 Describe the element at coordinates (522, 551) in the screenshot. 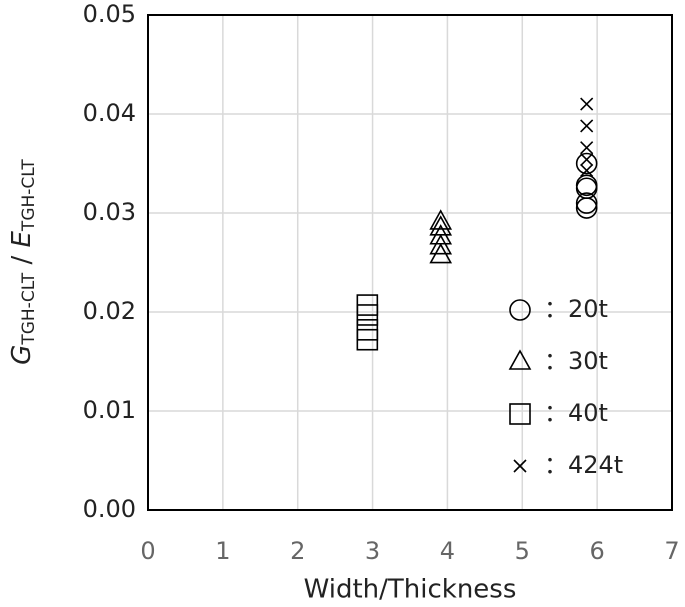

I see `x-tick-label: 5` at that location.